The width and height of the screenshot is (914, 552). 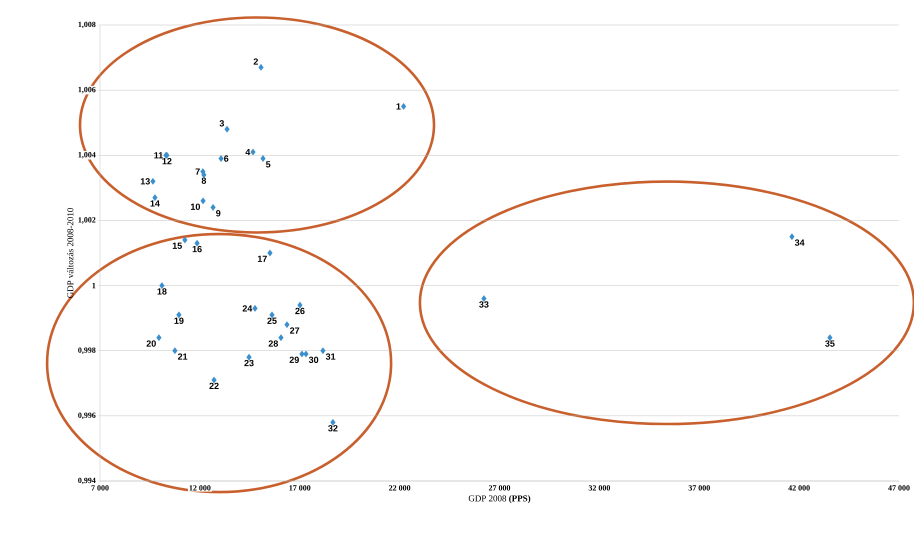 I want to click on annotation: 6, so click(x=226, y=158).